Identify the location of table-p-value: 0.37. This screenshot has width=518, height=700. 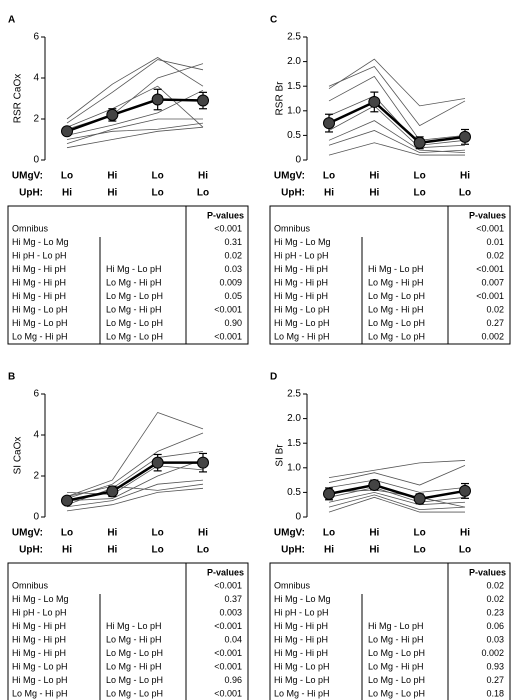
(233, 599).